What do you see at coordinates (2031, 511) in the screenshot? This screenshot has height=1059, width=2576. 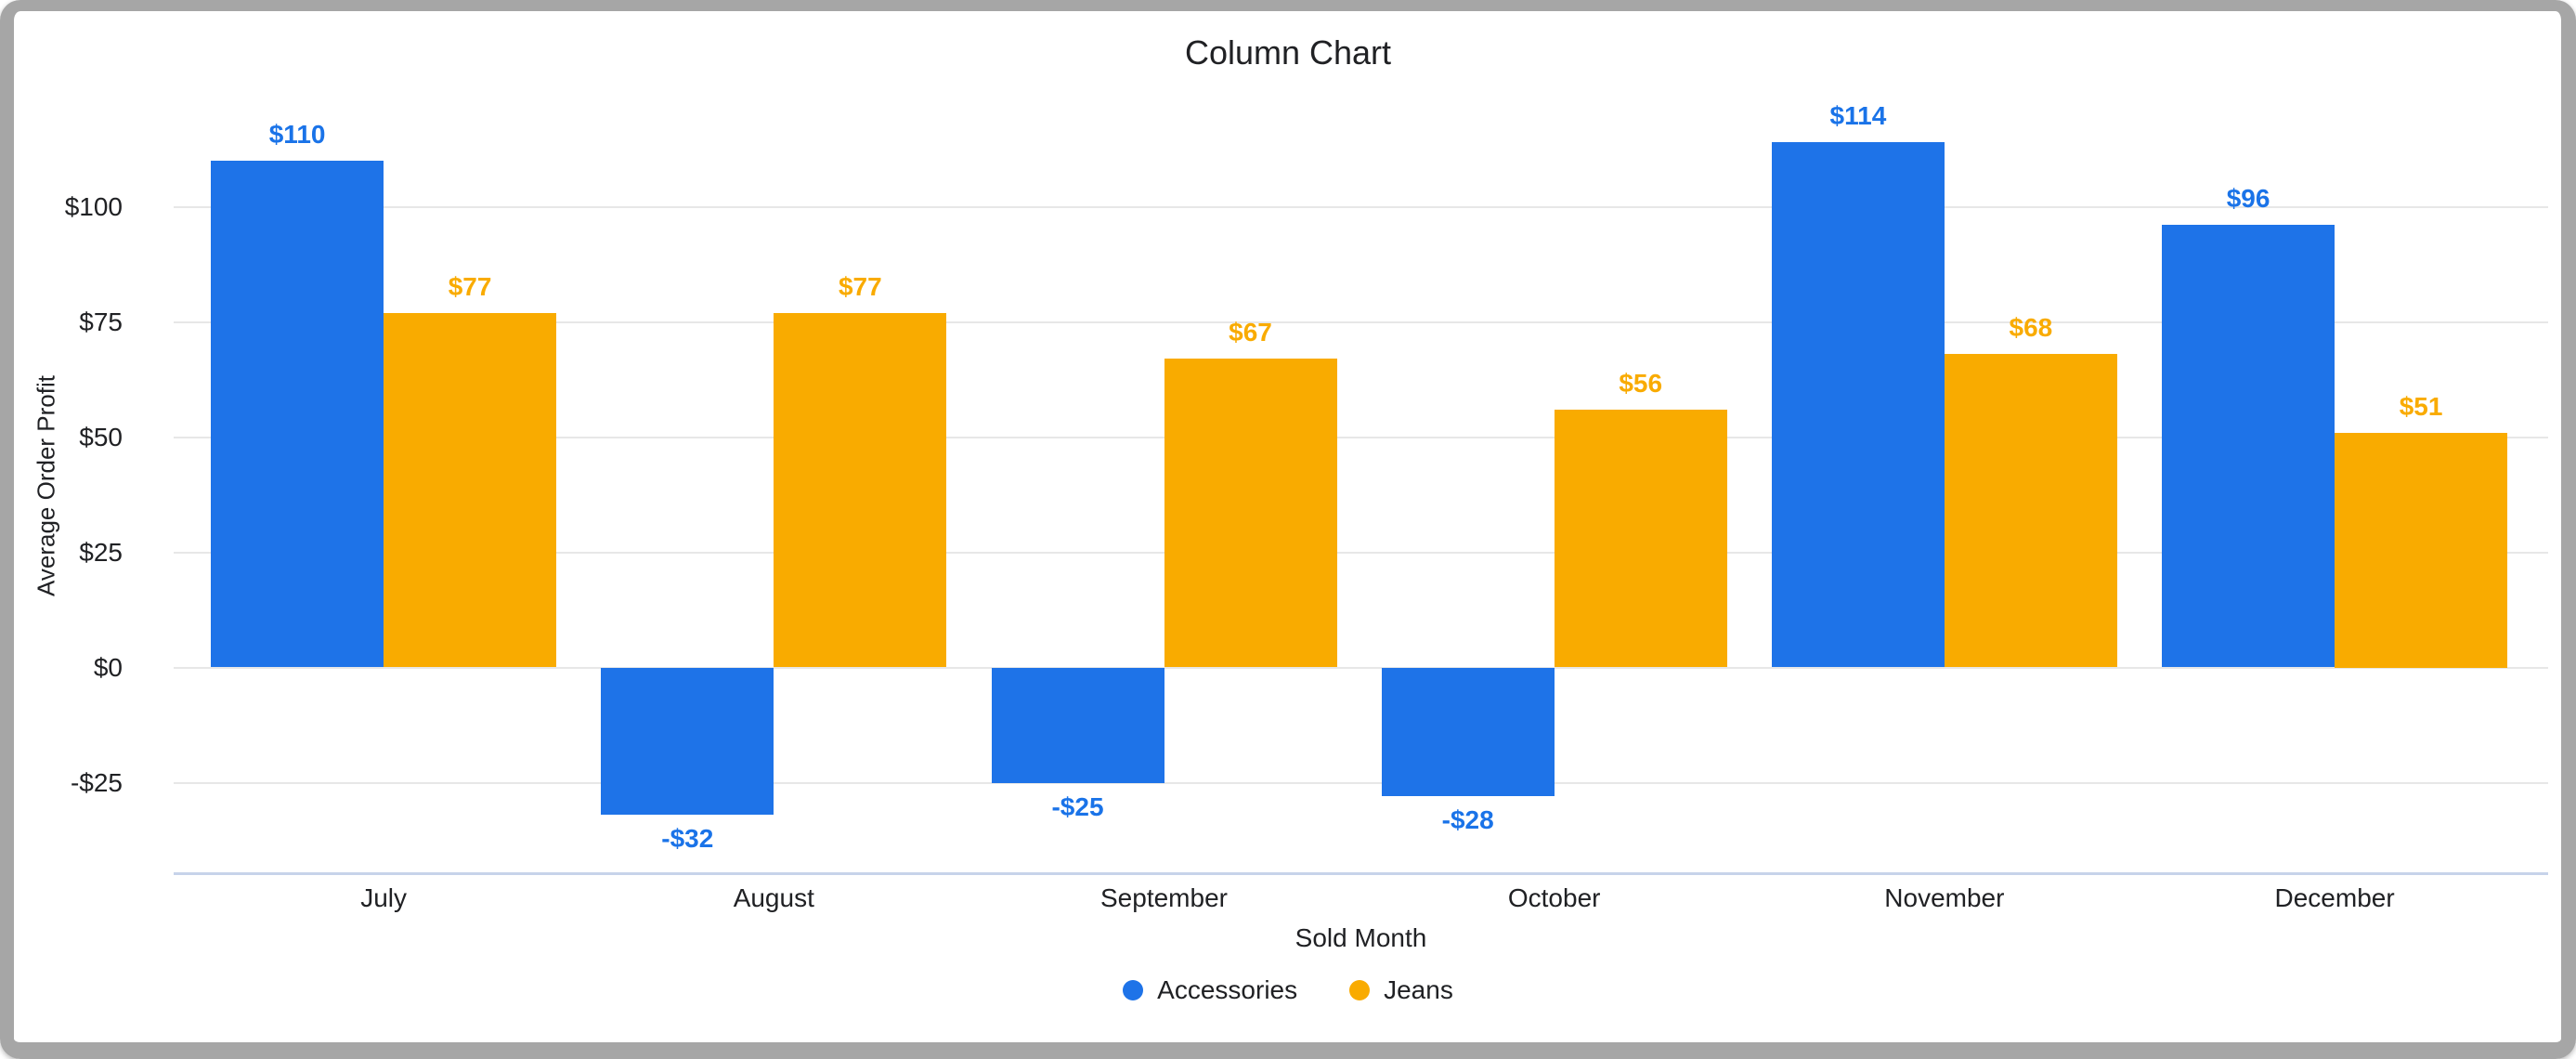 I see `bar-jeans-november` at bounding box center [2031, 511].